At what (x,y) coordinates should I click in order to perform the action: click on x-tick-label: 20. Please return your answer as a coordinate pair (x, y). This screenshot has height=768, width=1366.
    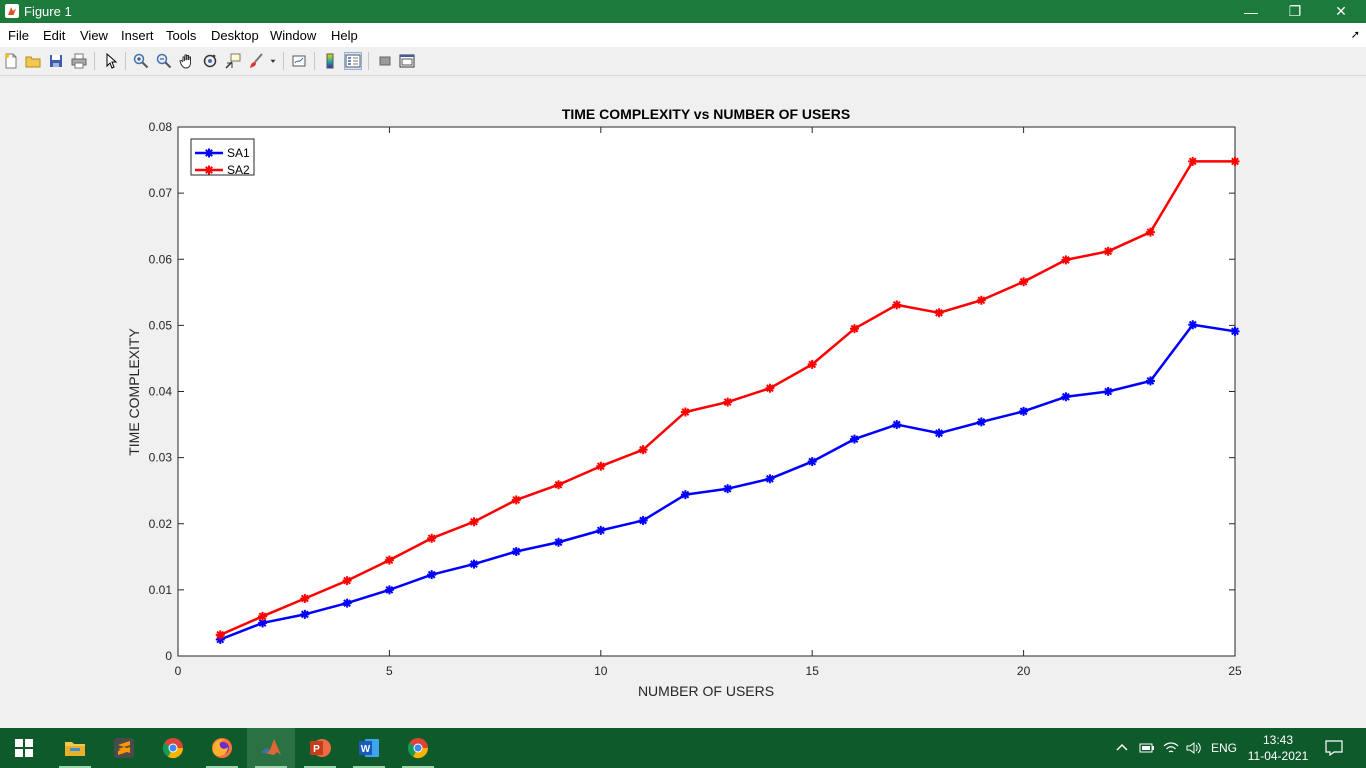
    Looking at the image, I should click on (1024, 671).